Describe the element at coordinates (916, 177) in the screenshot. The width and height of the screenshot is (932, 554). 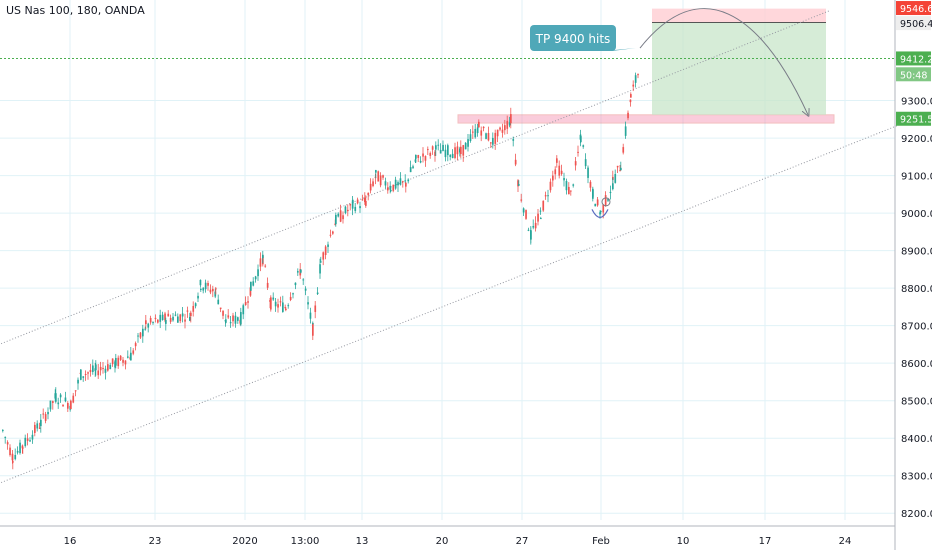
I see `y-tick-label-9: 9100.0` at that location.